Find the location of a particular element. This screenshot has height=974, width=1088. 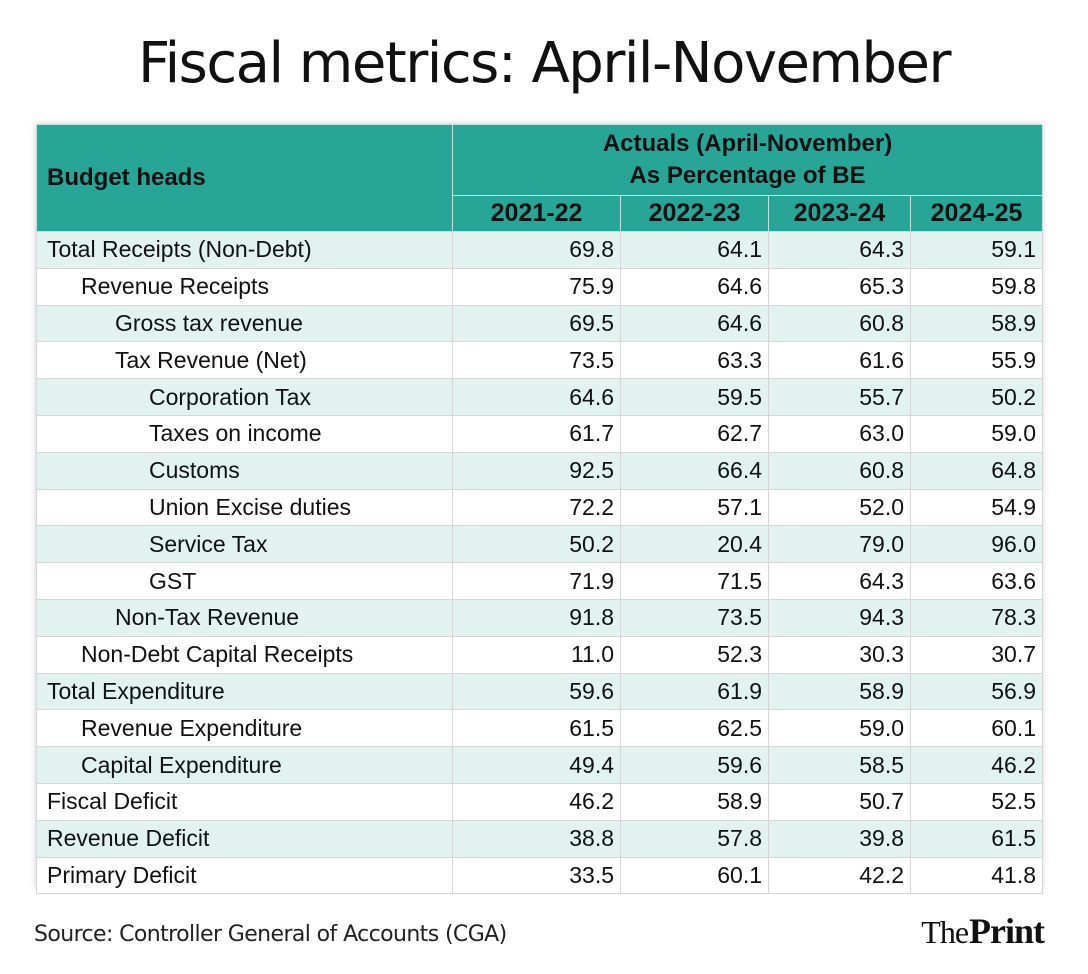

value-cell: 57.8 is located at coordinates (694, 838).